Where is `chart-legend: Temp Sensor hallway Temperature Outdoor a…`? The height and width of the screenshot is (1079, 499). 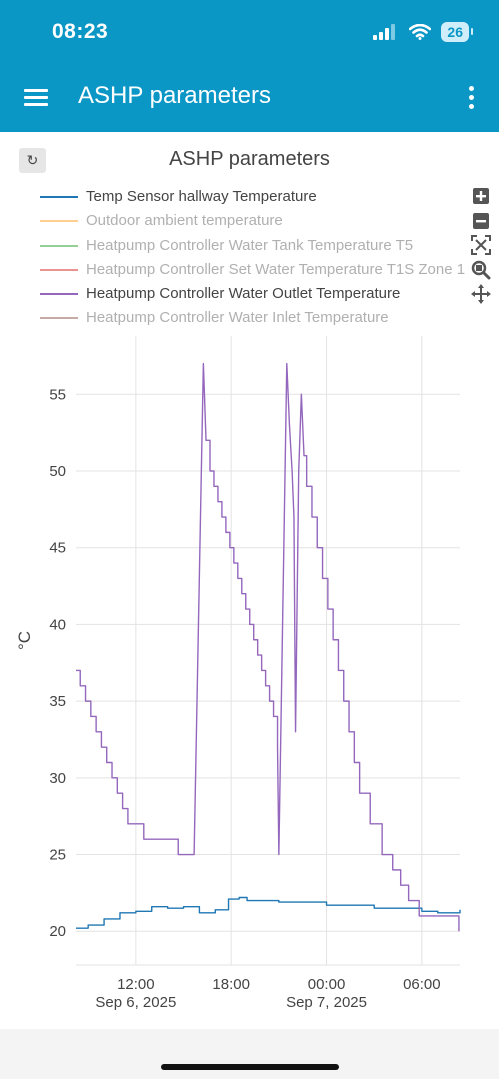 chart-legend: Temp Sensor hallway Temperature Outdoor a… is located at coordinates (260, 259).